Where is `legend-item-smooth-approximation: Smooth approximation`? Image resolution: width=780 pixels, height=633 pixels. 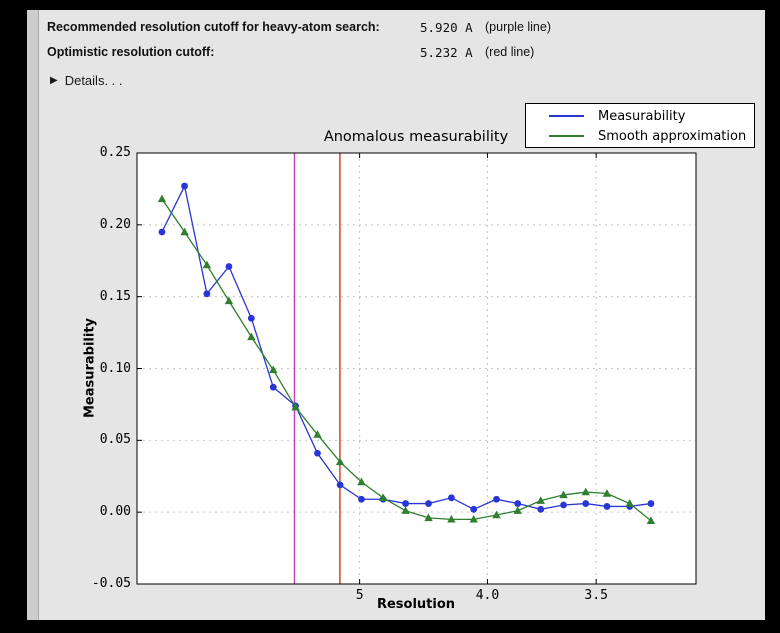
legend-item-smooth-approximation: Smooth approximation is located at coordinates (640, 136).